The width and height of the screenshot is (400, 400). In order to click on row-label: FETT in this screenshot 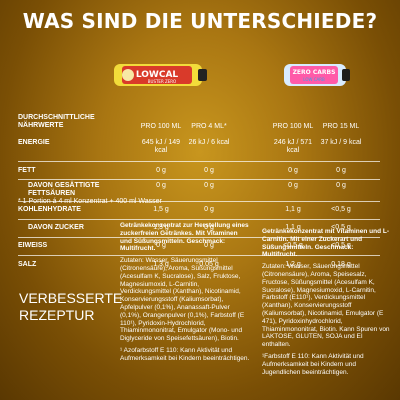, I will do `click(27, 170)`.